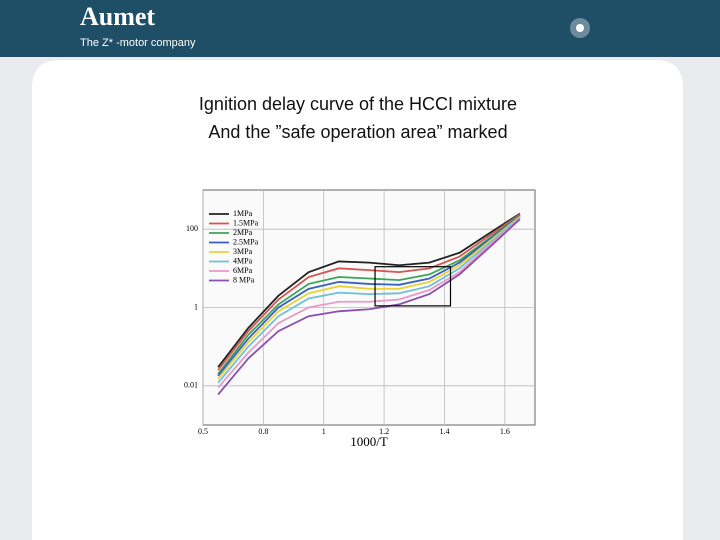 The width and height of the screenshot is (720, 540). I want to click on y-tick-label: 0.01, so click(191, 385).